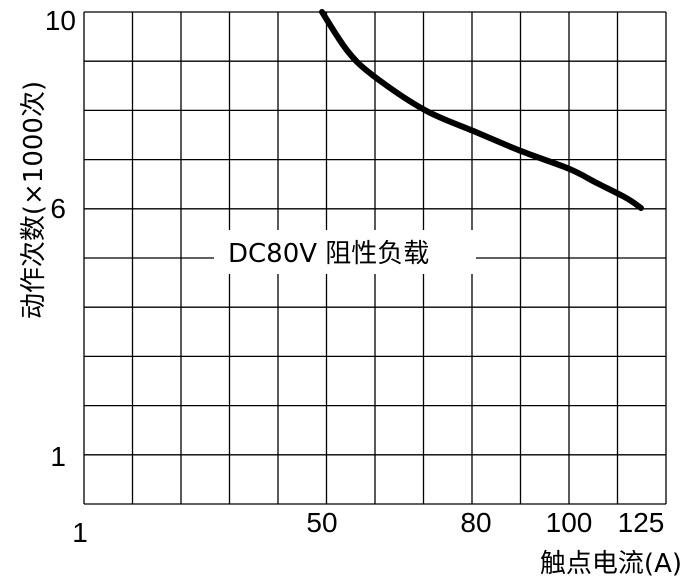 The width and height of the screenshot is (685, 579). I want to click on x-tick-label-100: 100, so click(569, 522).